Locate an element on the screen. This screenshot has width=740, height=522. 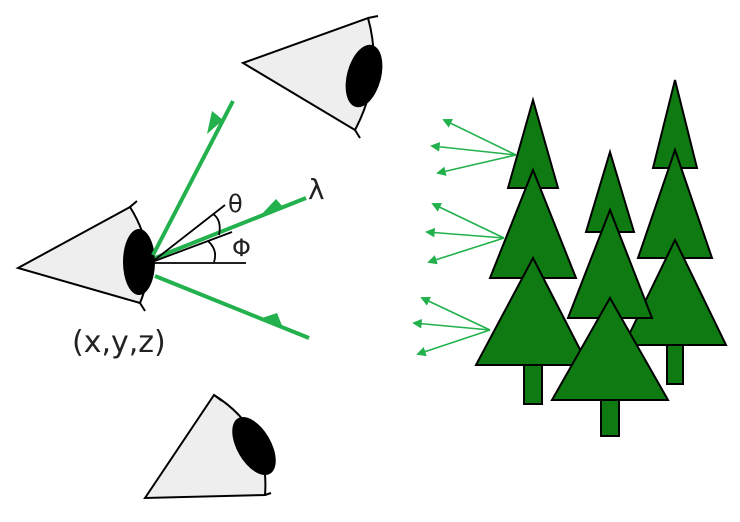
position-label: (x,y,z) is located at coordinates (119, 342).